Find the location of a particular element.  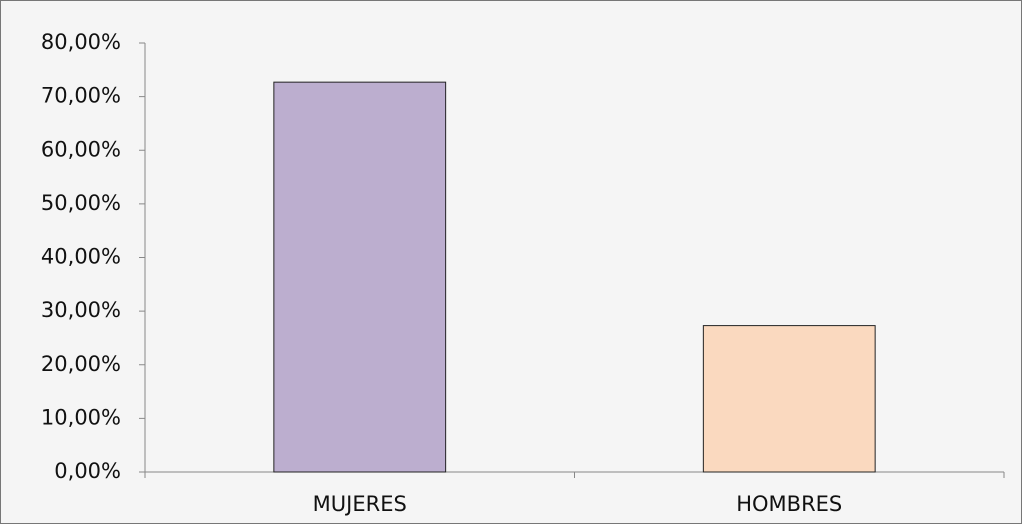

y-tick-label: 70,00% is located at coordinates (81, 96).